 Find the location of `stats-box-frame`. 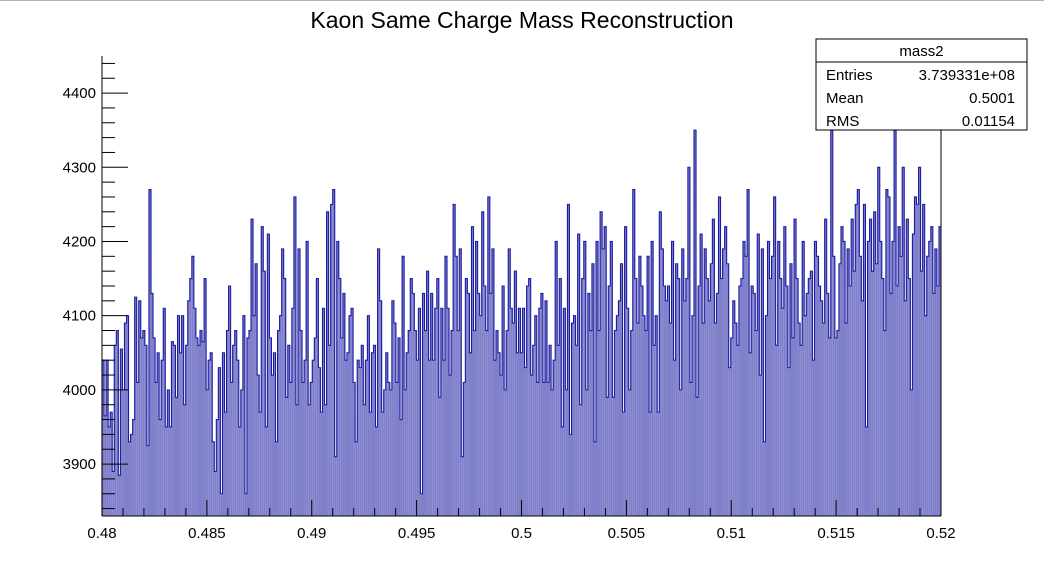

stats-box-frame is located at coordinates (921, 84).